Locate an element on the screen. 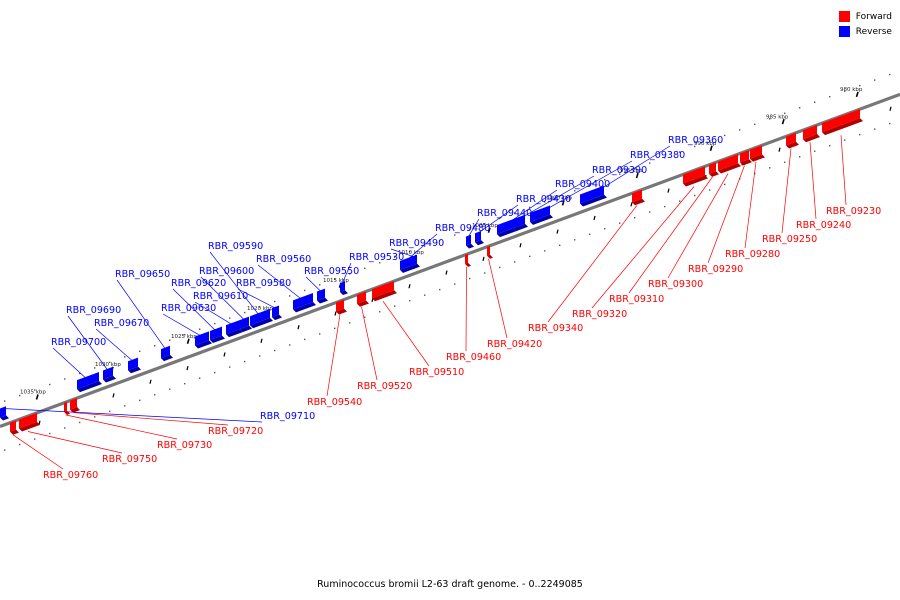 The height and width of the screenshot is (600, 900). gene-label-reverse: RBR_09380 is located at coordinates (657, 155).